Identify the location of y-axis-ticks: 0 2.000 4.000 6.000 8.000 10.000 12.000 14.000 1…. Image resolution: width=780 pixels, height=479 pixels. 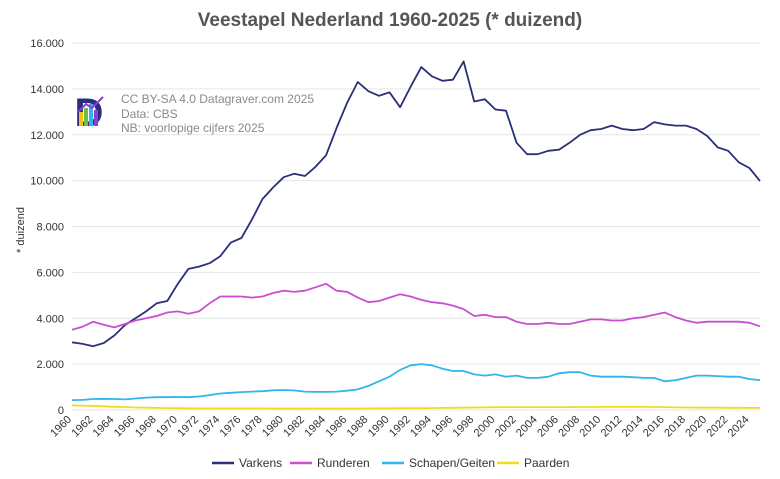
(47, 227).